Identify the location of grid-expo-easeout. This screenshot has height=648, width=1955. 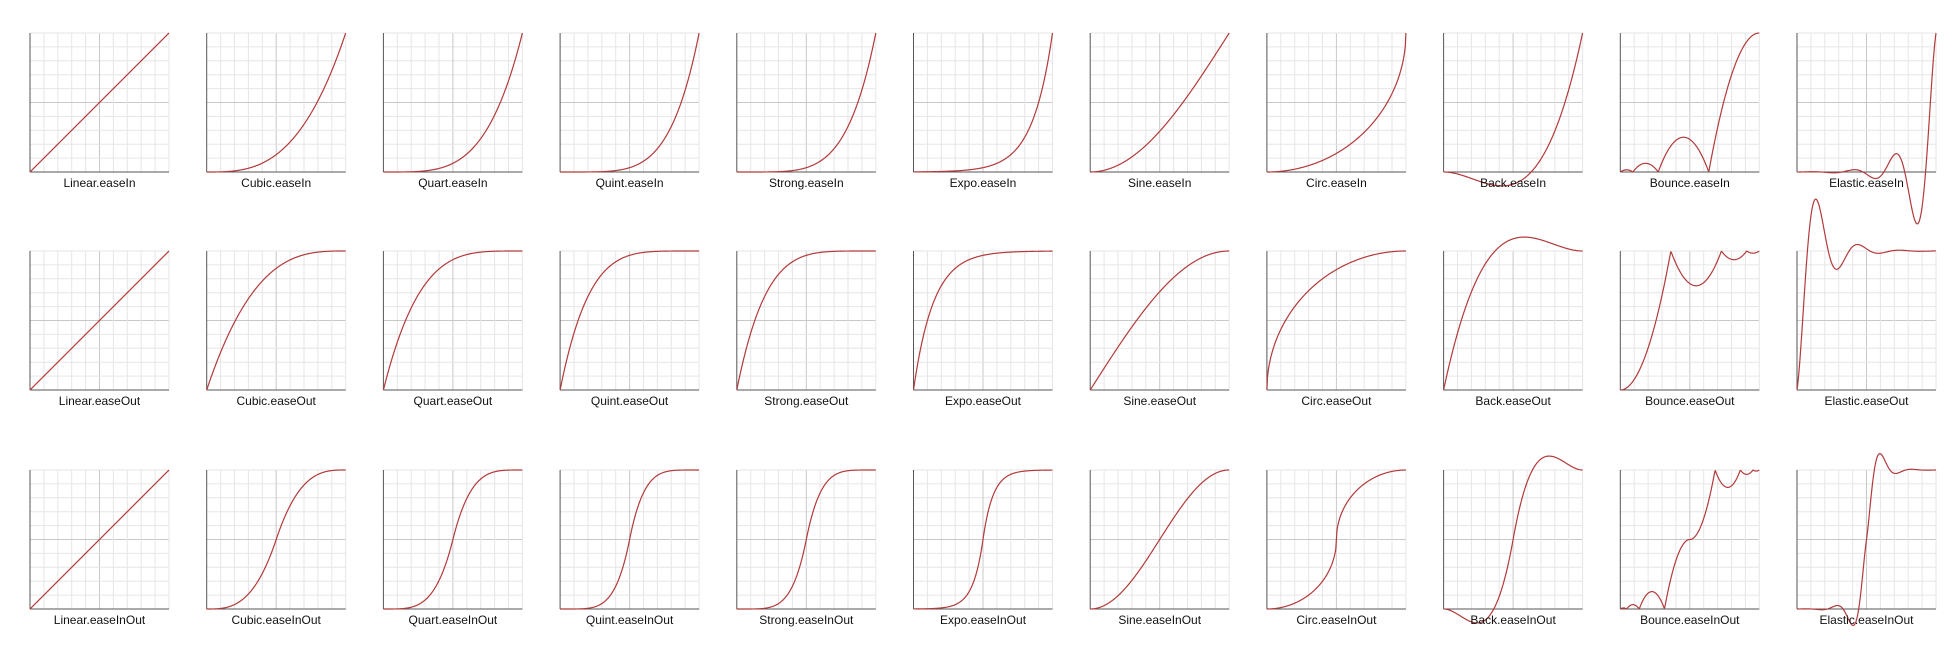
(983, 320).